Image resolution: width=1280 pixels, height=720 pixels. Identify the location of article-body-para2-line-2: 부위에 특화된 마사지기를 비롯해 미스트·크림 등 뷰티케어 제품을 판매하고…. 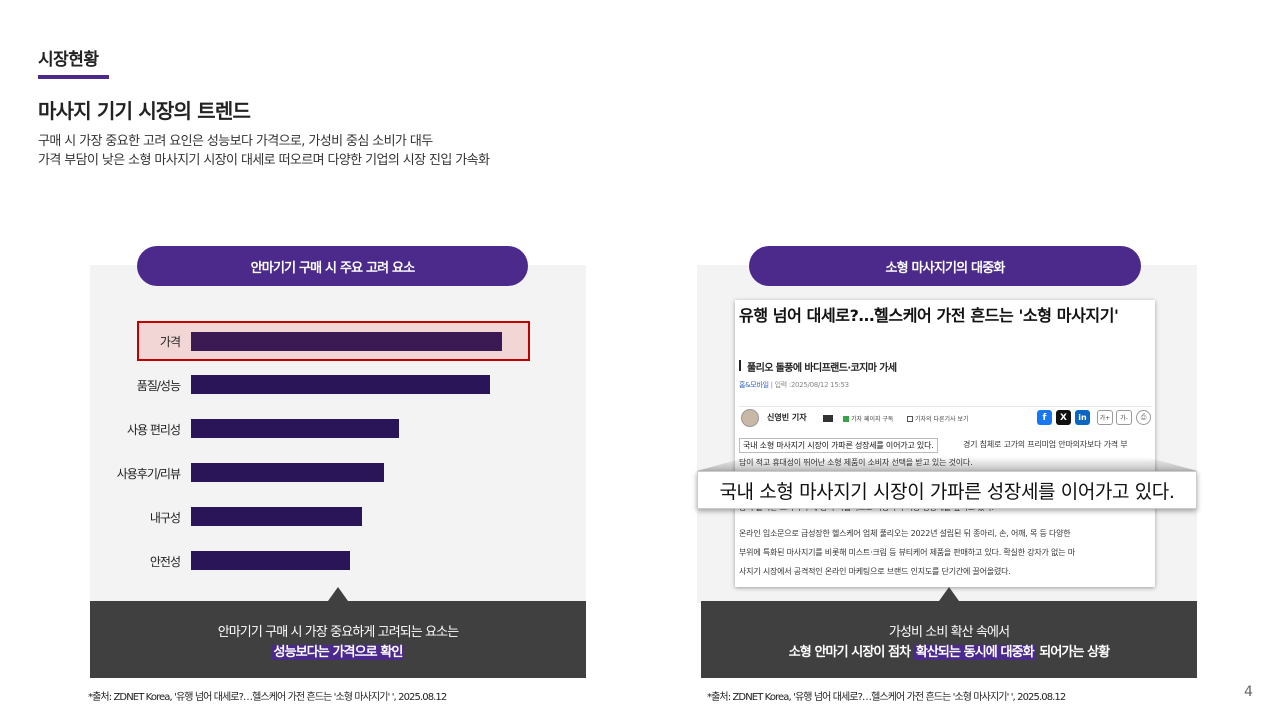
(907, 552).